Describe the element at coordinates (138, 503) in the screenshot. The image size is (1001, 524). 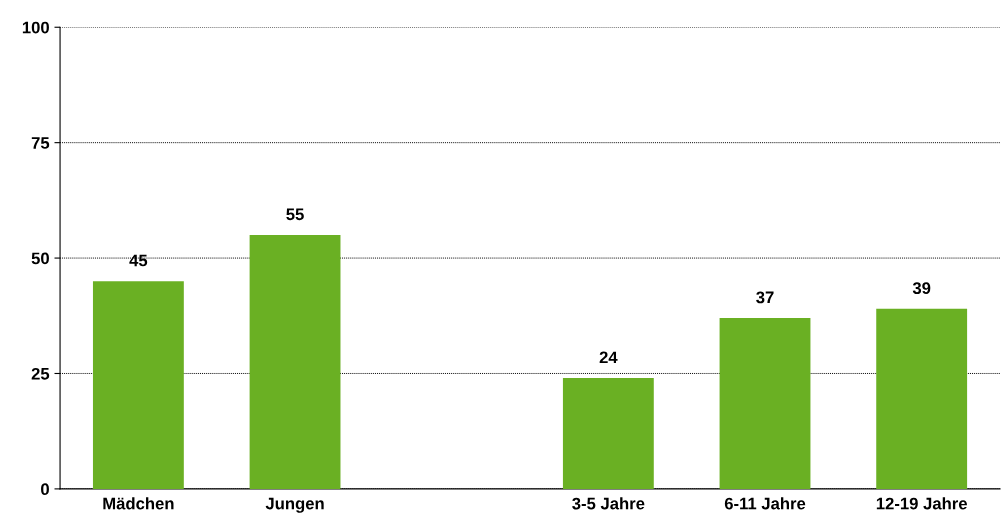
I see `x-tick-label: Mädchen` at that location.